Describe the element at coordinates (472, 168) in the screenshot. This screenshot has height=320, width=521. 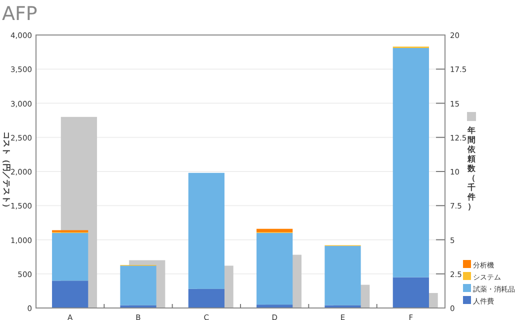
I see `text: 年間依頼数（千件）` at that location.